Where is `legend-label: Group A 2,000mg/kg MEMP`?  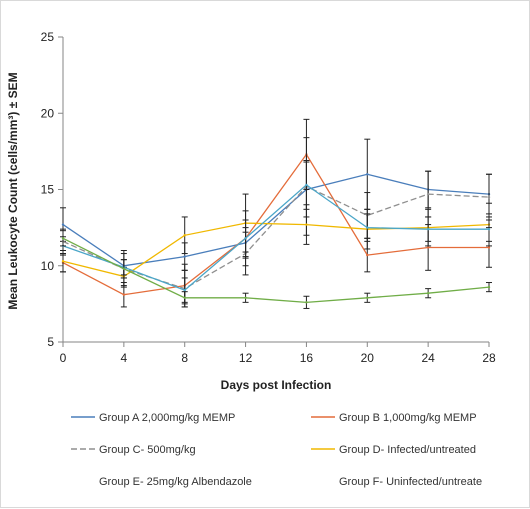 legend-label: Group A 2,000mg/kg MEMP is located at coordinates (167, 418).